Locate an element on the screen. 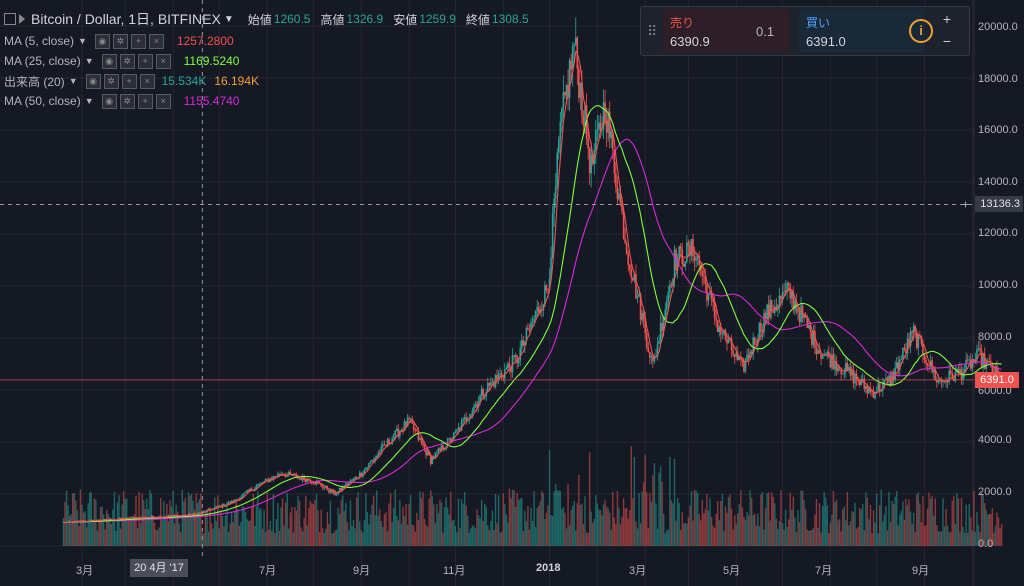 The width and height of the screenshot is (1024, 586). buy-sell-panel: ⠿ 売り 6390.9 0.1 買い 6391.0 i + − is located at coordinates (805, 31).